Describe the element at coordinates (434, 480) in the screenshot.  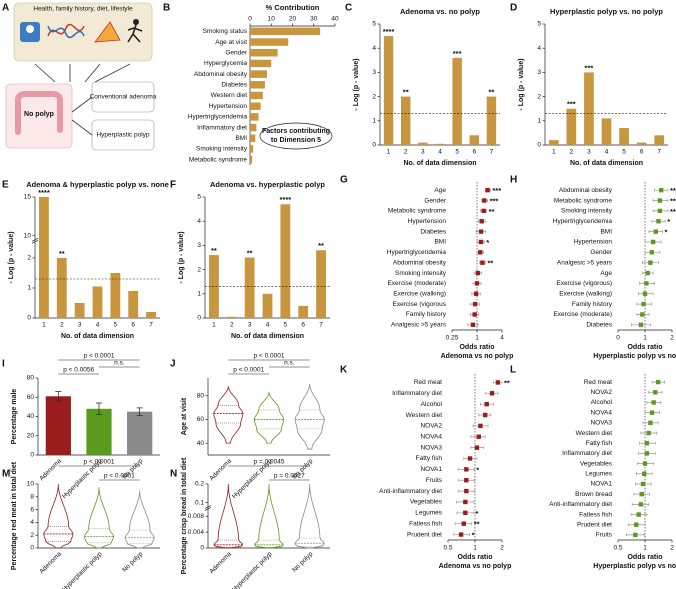
I see `category-label: Fruits` at that location.